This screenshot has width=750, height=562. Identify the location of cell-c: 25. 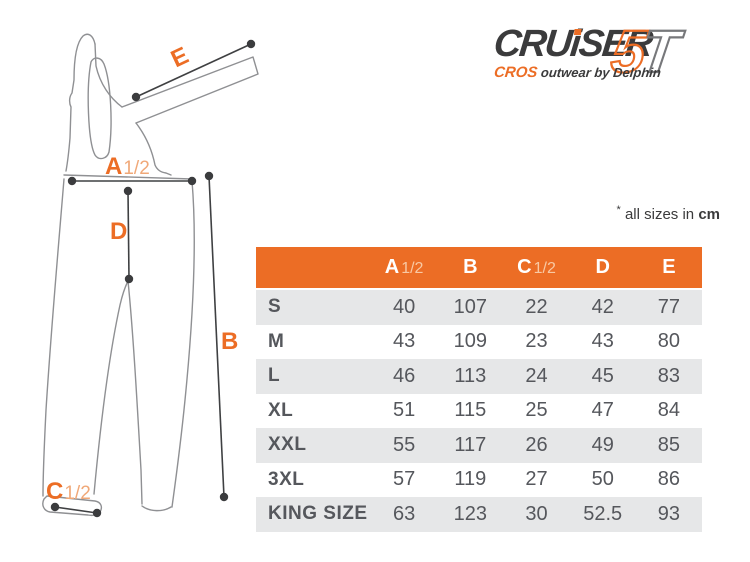
(536, 410).